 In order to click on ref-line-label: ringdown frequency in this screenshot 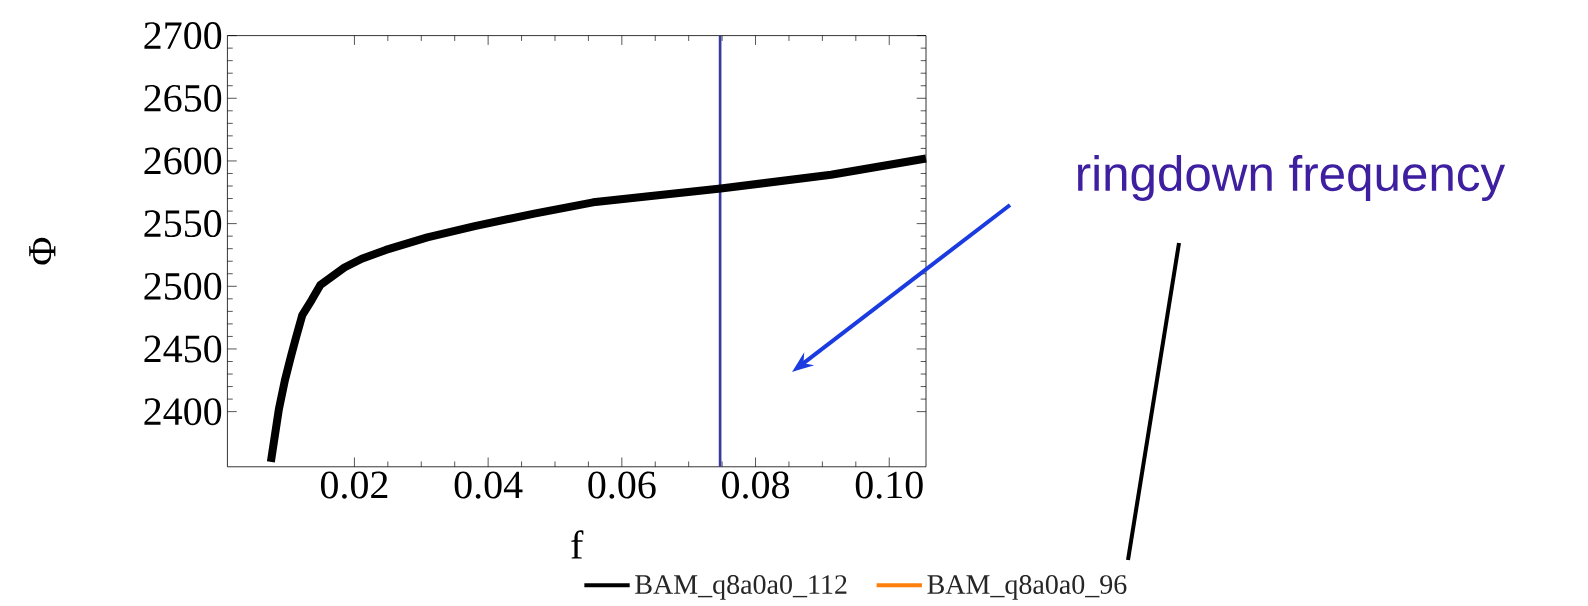, I will do `click(1292, 178)`.